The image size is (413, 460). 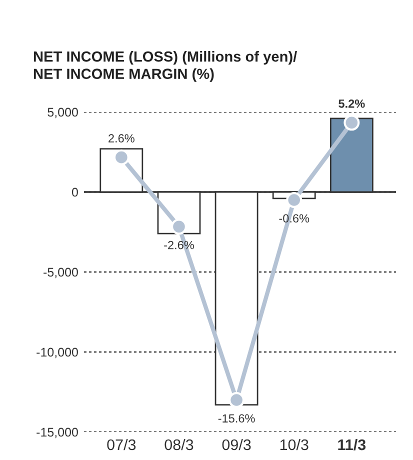 What do you see at coordinates (294, 218) in the screenshot?
I see `data-label: -0.6%` at bounding box center [294, 218].